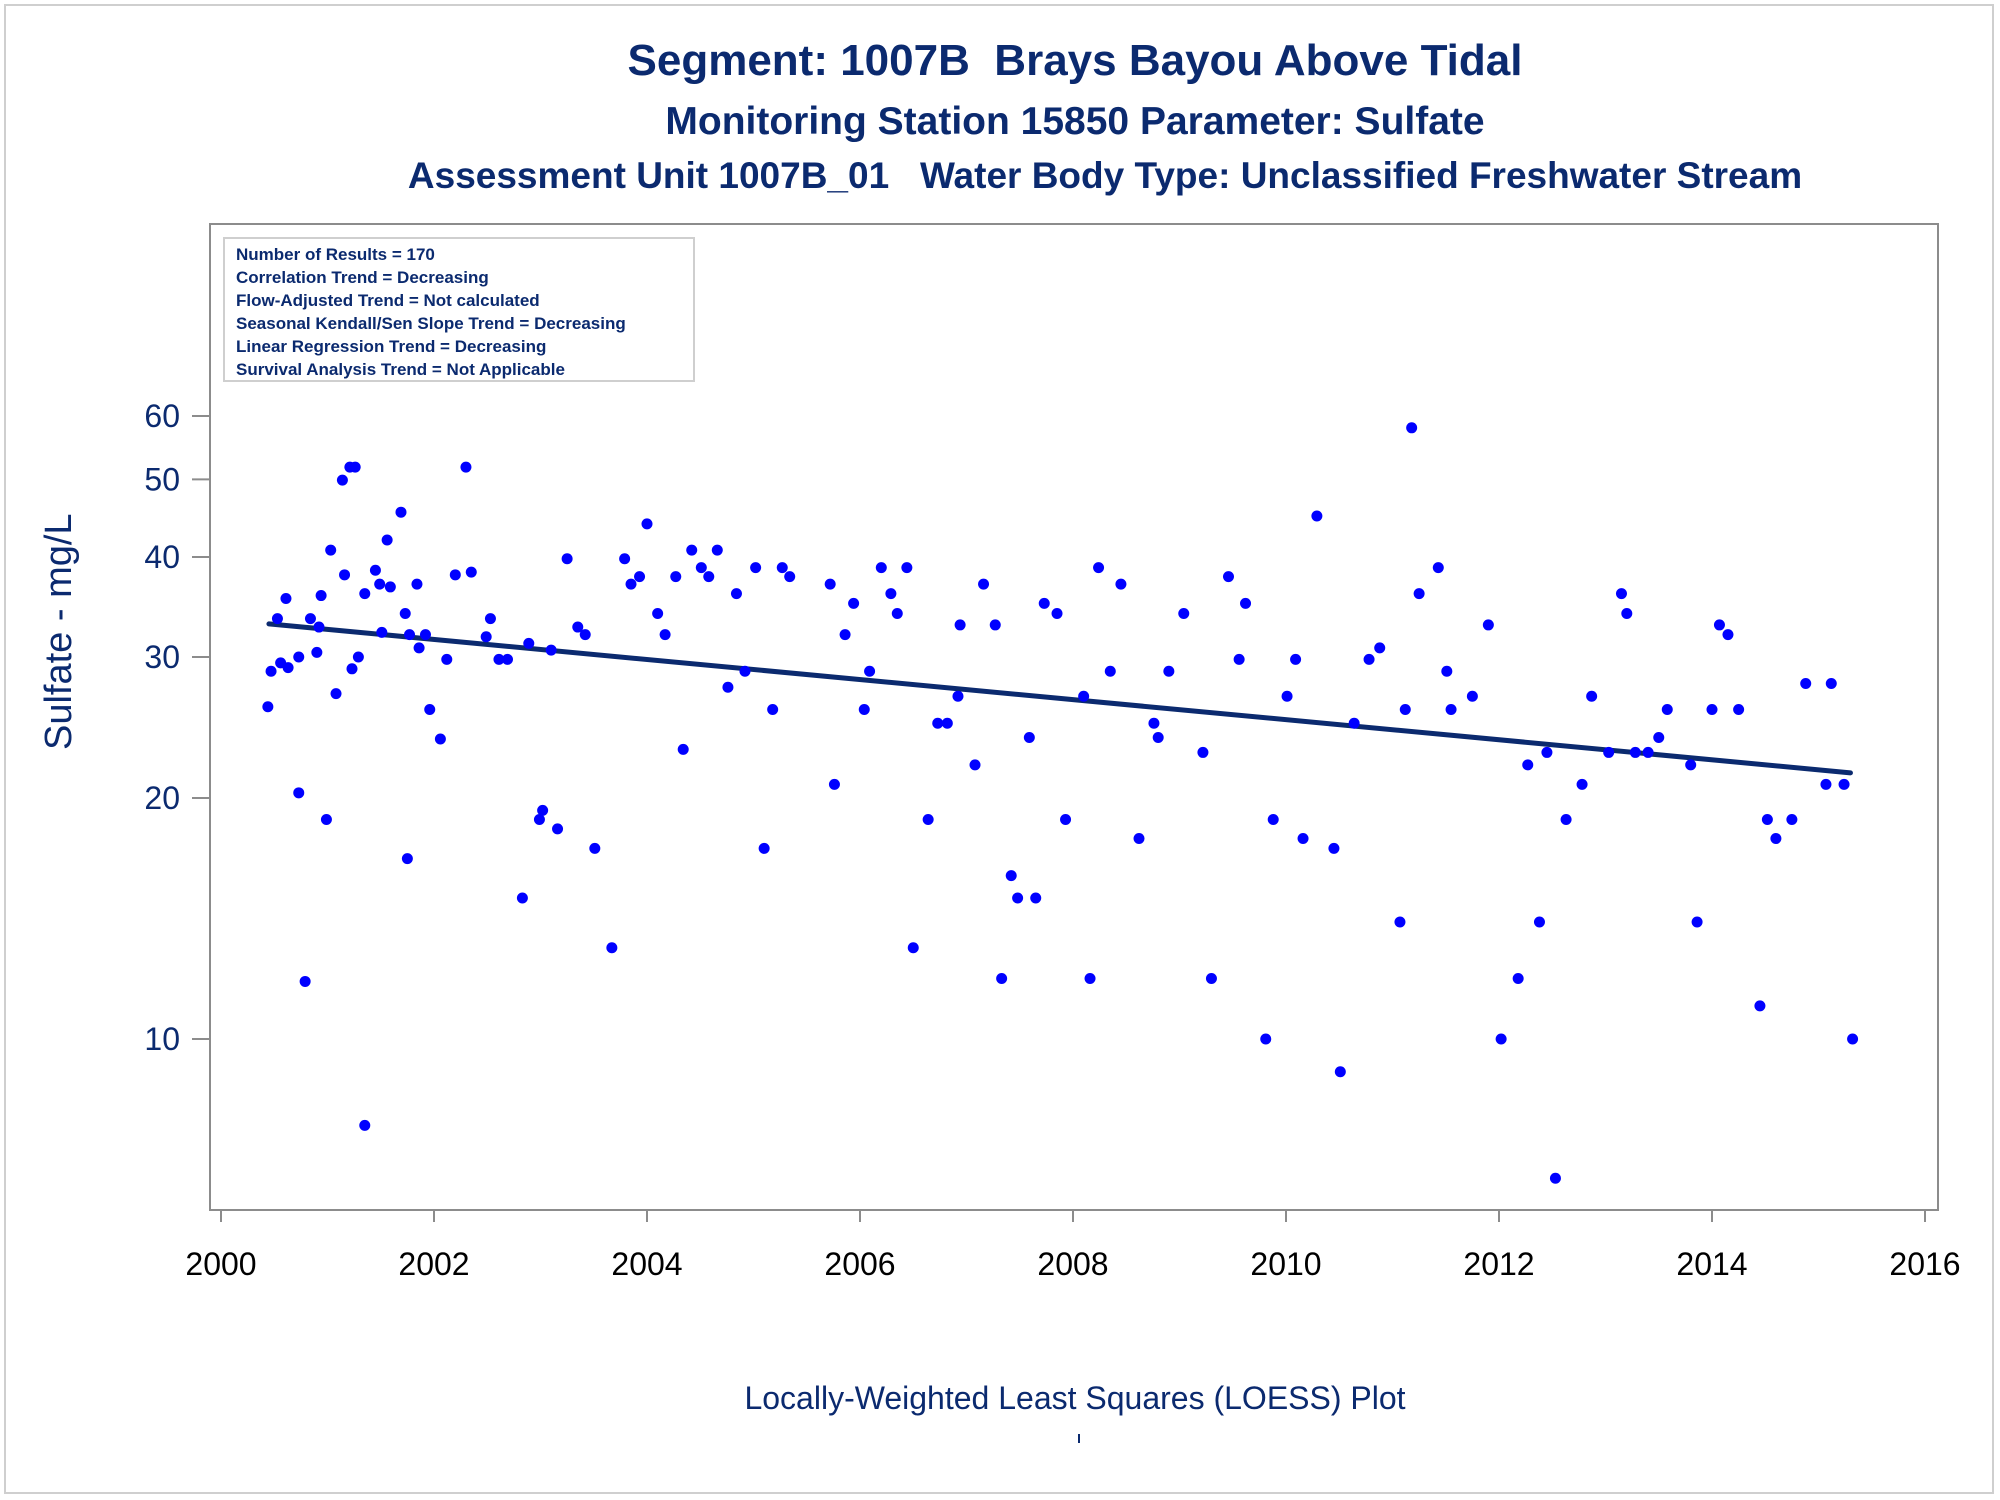  I want to click on chart-title: Segment: 1007B Brays Bayou Above Tidal, so click(1075, 60).